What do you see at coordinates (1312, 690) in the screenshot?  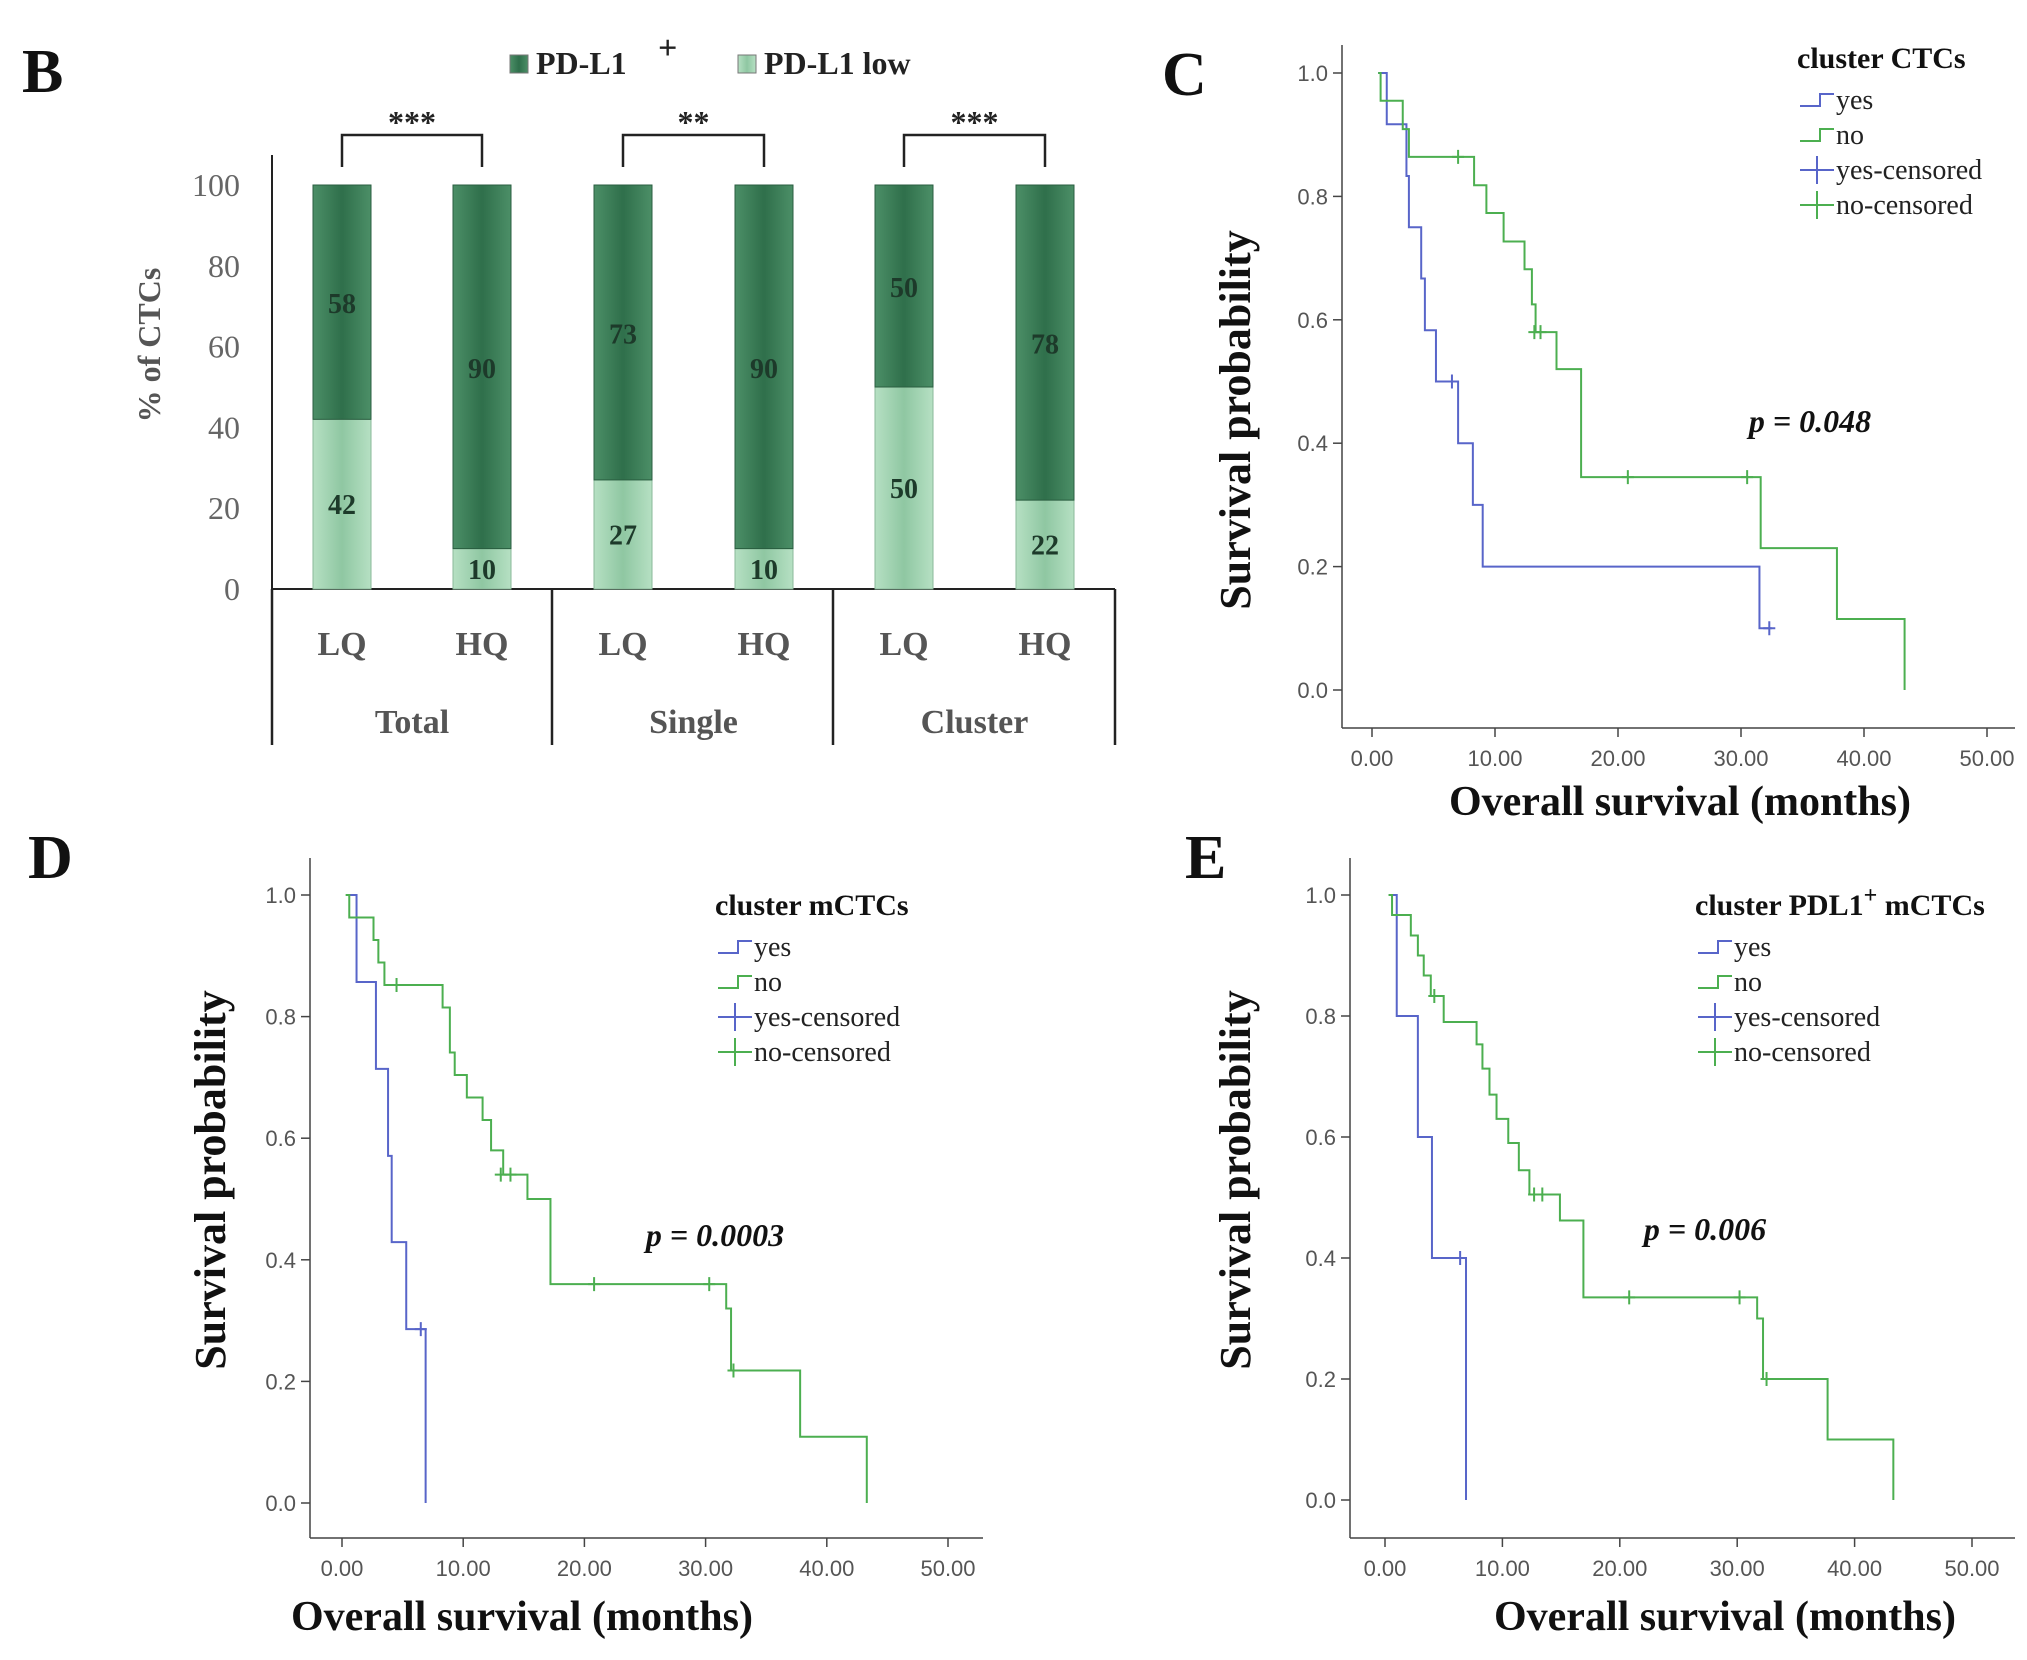 I see `y-tick-label: 0.0` at bounding box center [1312, 690].